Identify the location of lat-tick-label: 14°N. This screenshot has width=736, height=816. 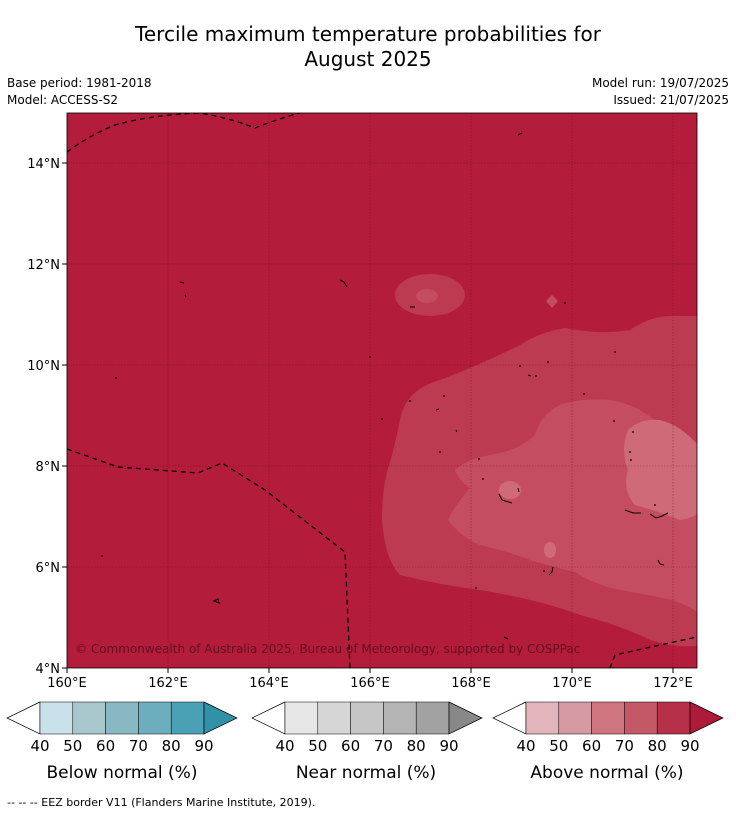
(43, 164).